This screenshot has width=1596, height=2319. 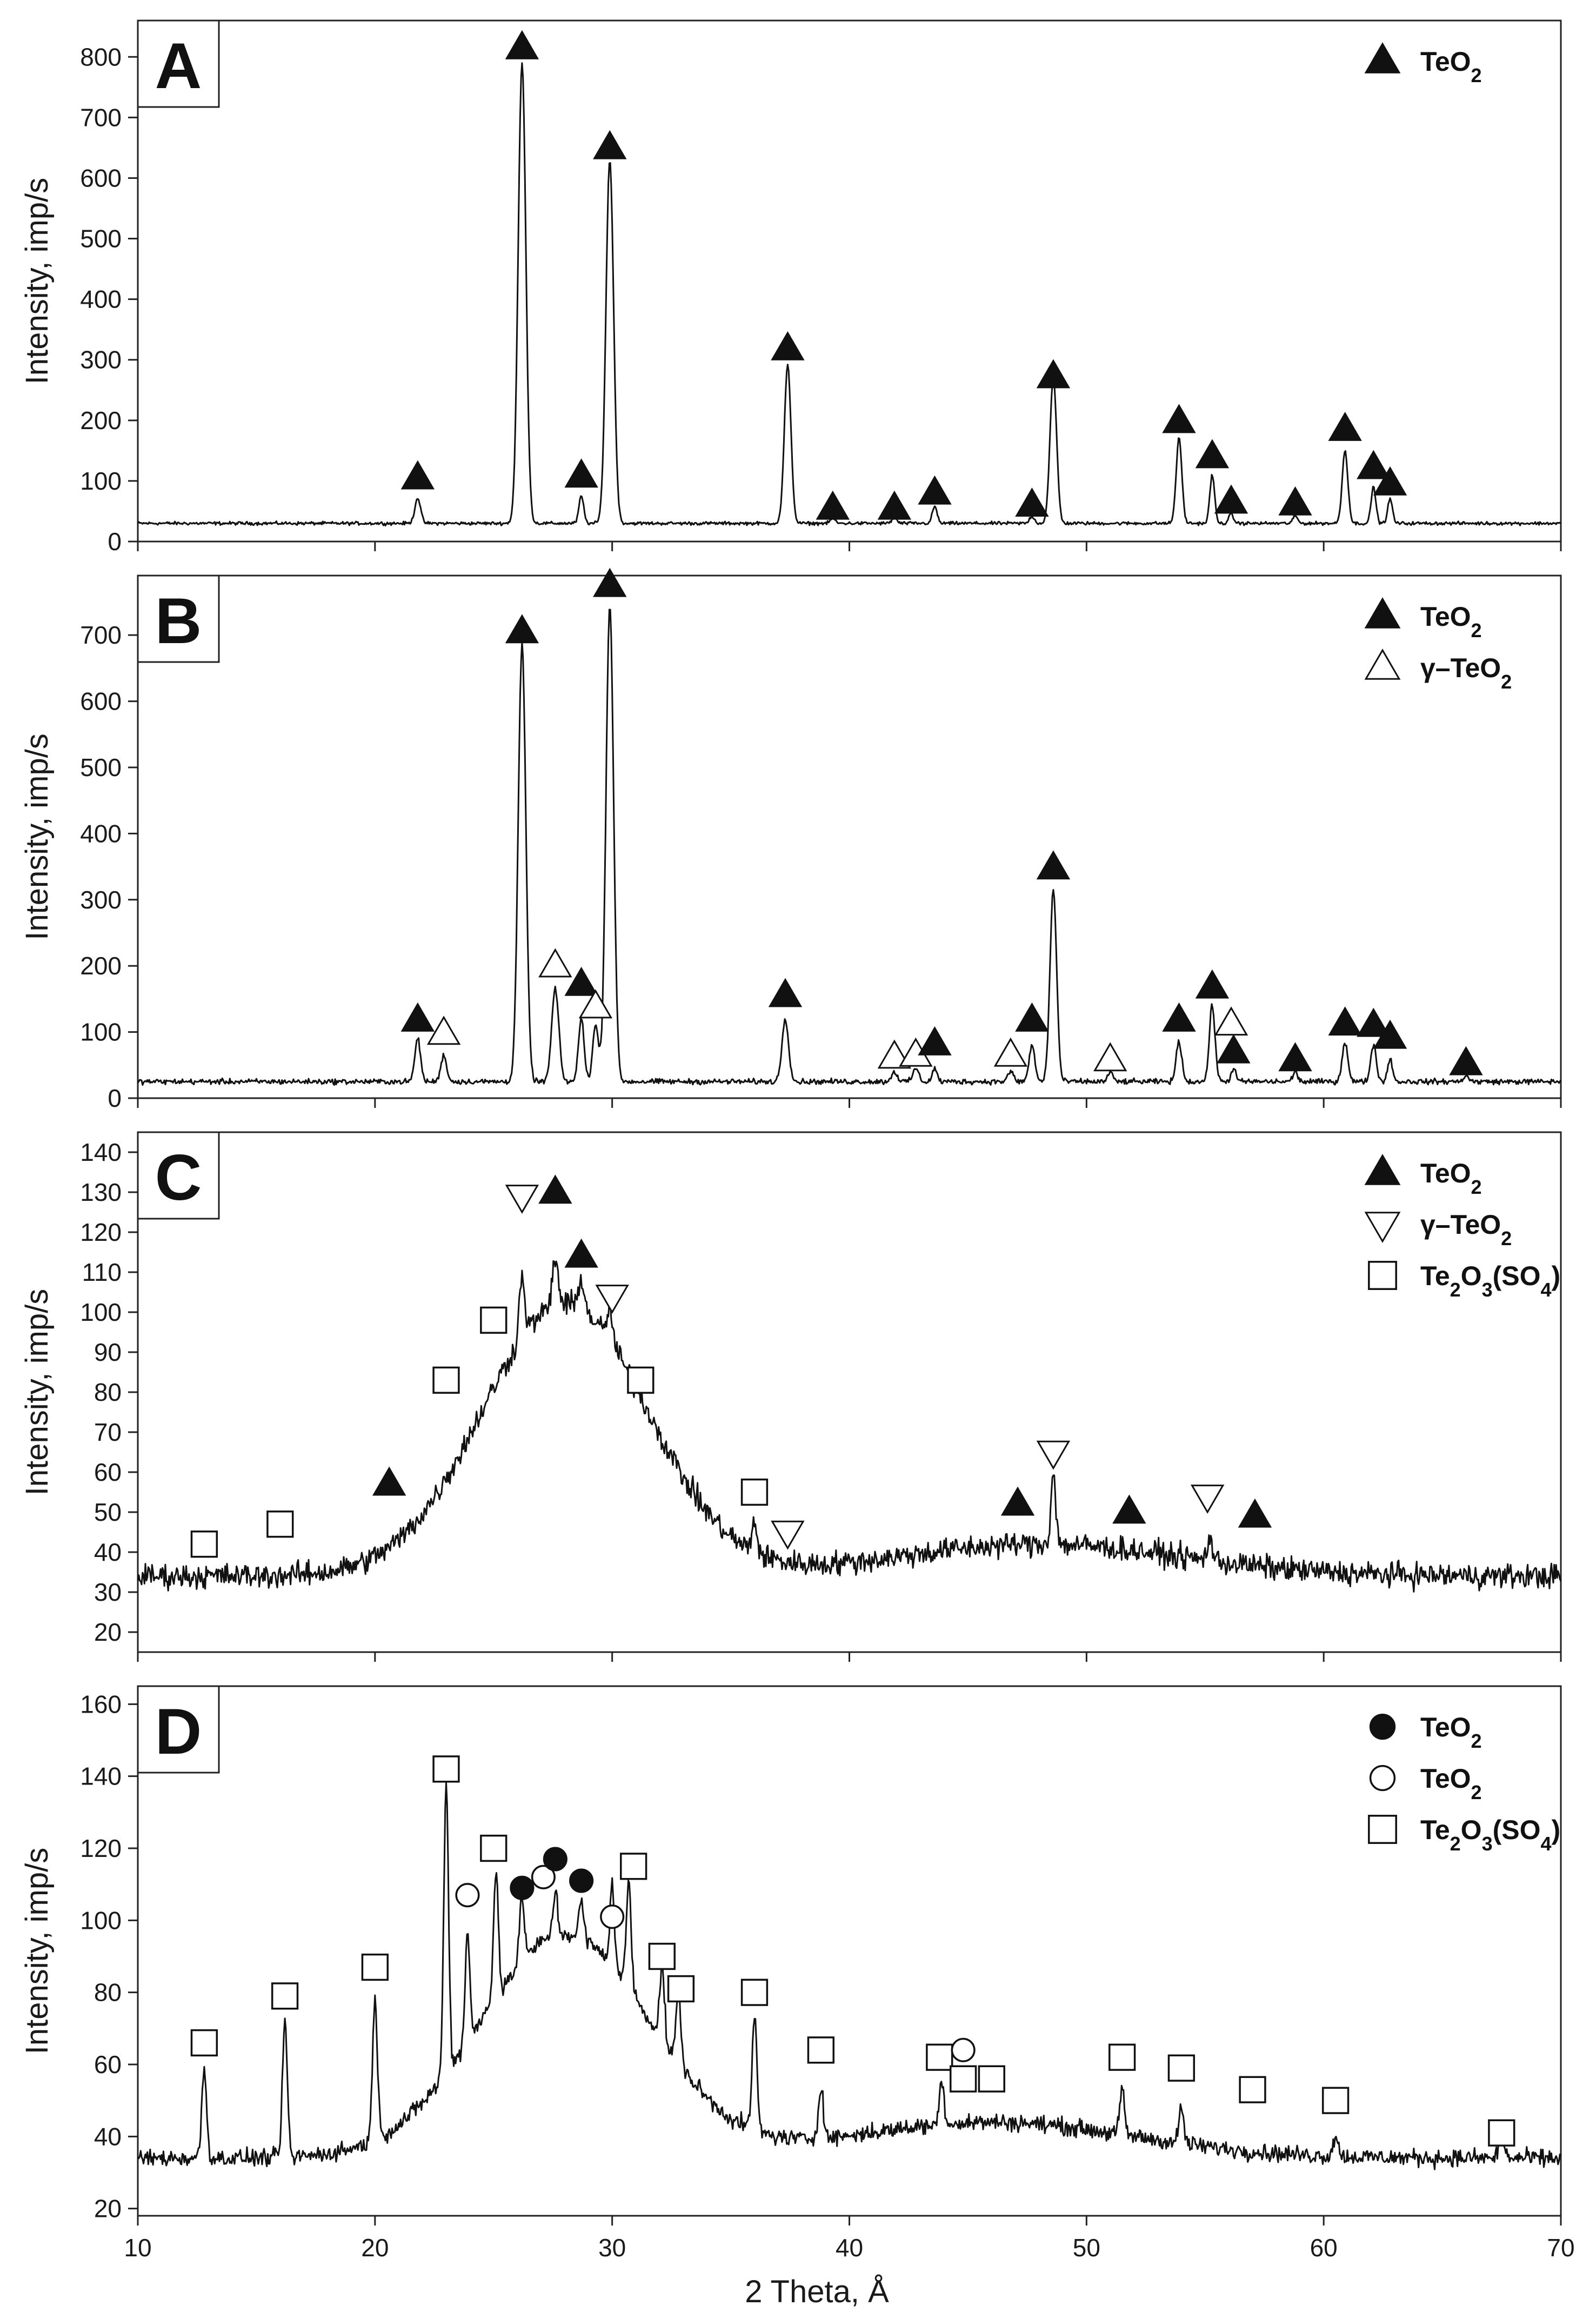 I want to click on legend-marker-triangle-down-open, so click(x=1382, y=1227).